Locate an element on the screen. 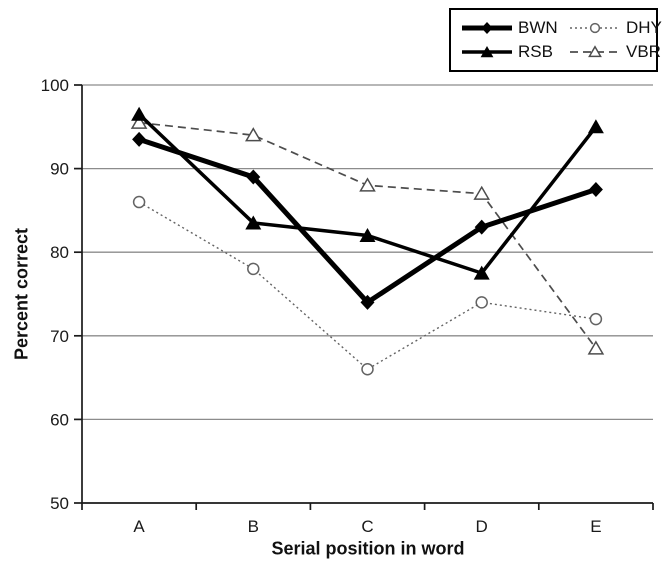 The height and width of the screenshot is (572, 663). legend-item-bwn: BWN is located at coordinates (515, 28).